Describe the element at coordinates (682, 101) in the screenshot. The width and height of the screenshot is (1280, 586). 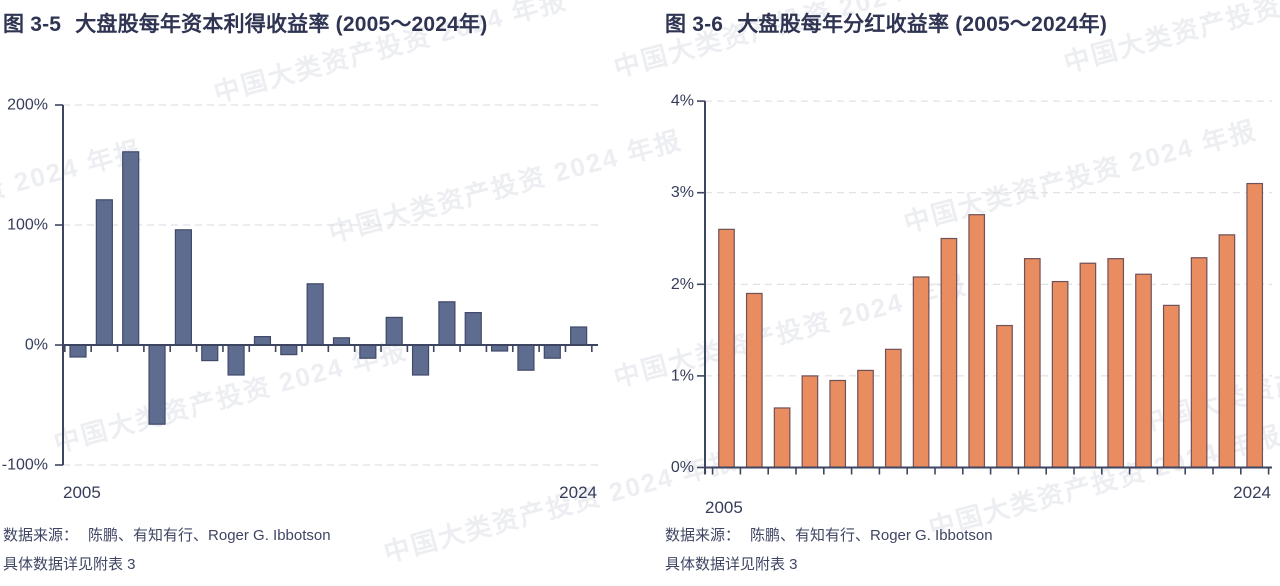
I see `y-tick-label: 4%` at that location.